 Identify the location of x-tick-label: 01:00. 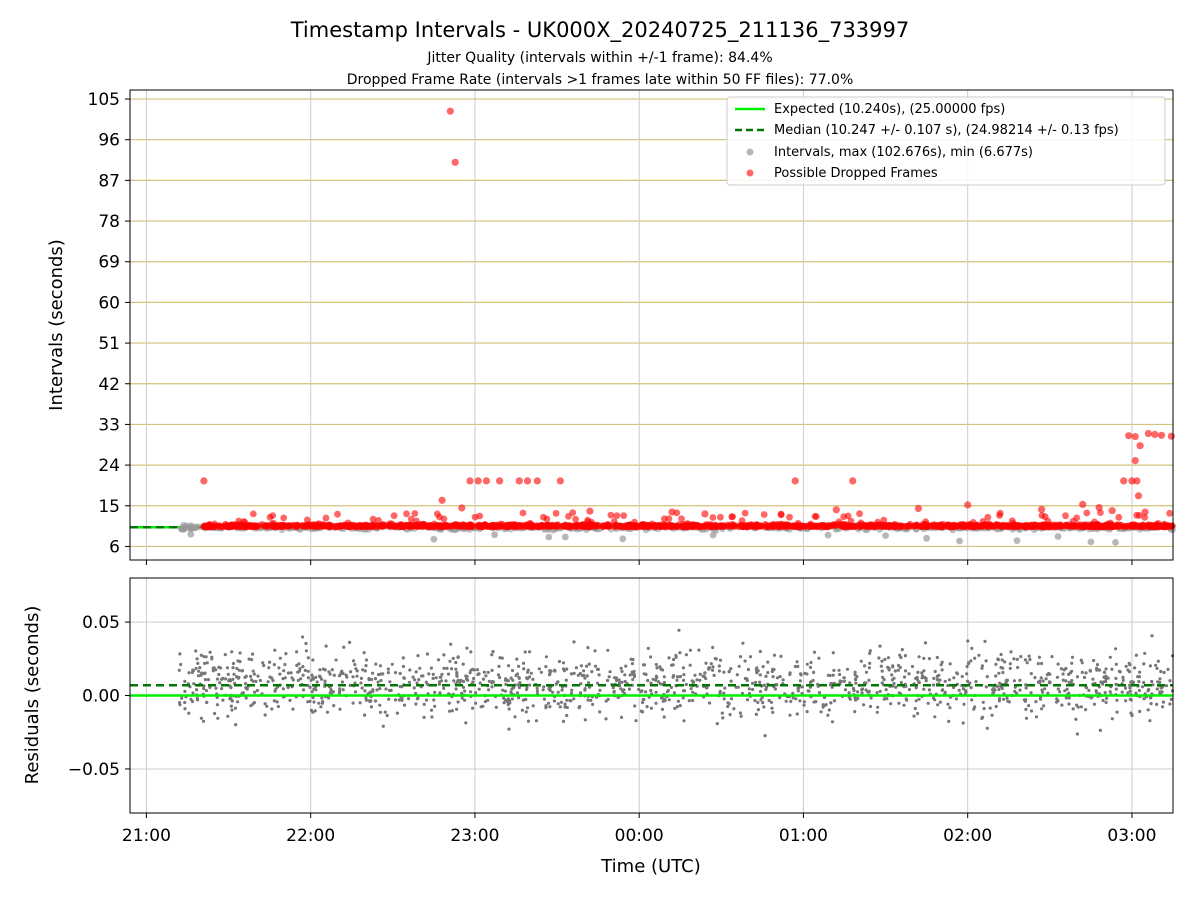
(803, 836).